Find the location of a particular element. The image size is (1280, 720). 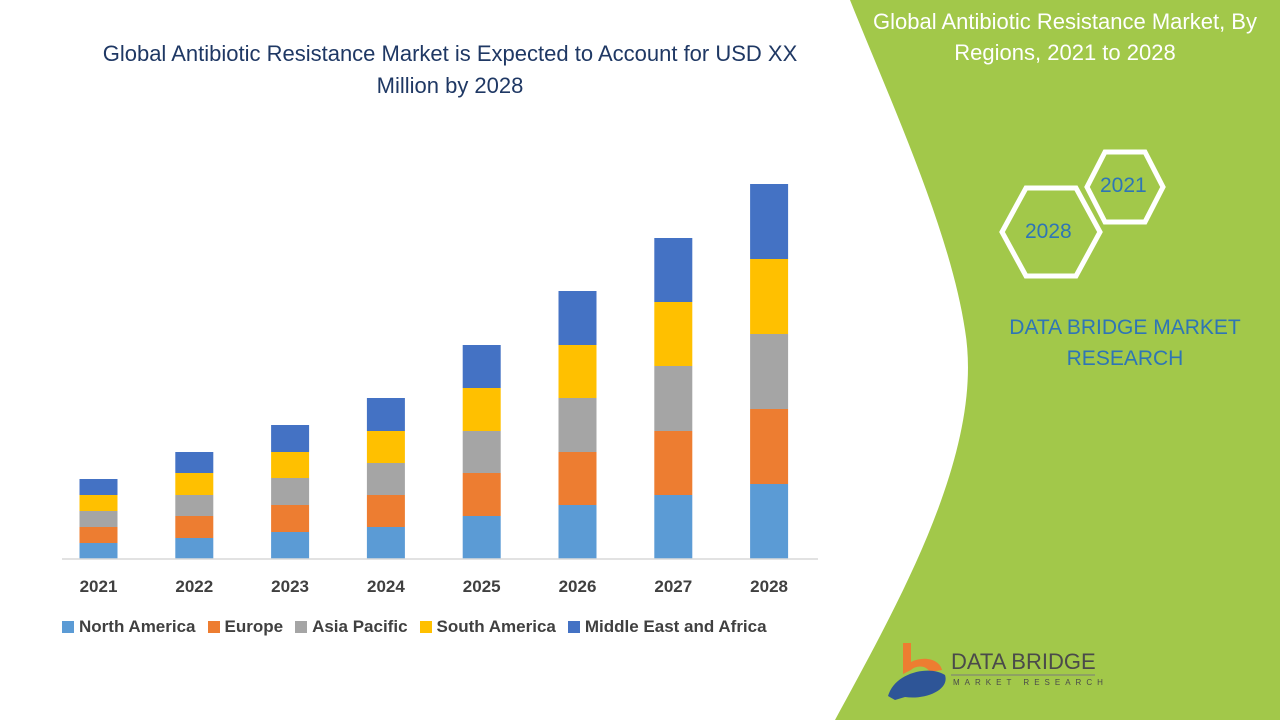

legend-item-middle-east-africa: Middle East and Africa is located at coordinates (667, 627).